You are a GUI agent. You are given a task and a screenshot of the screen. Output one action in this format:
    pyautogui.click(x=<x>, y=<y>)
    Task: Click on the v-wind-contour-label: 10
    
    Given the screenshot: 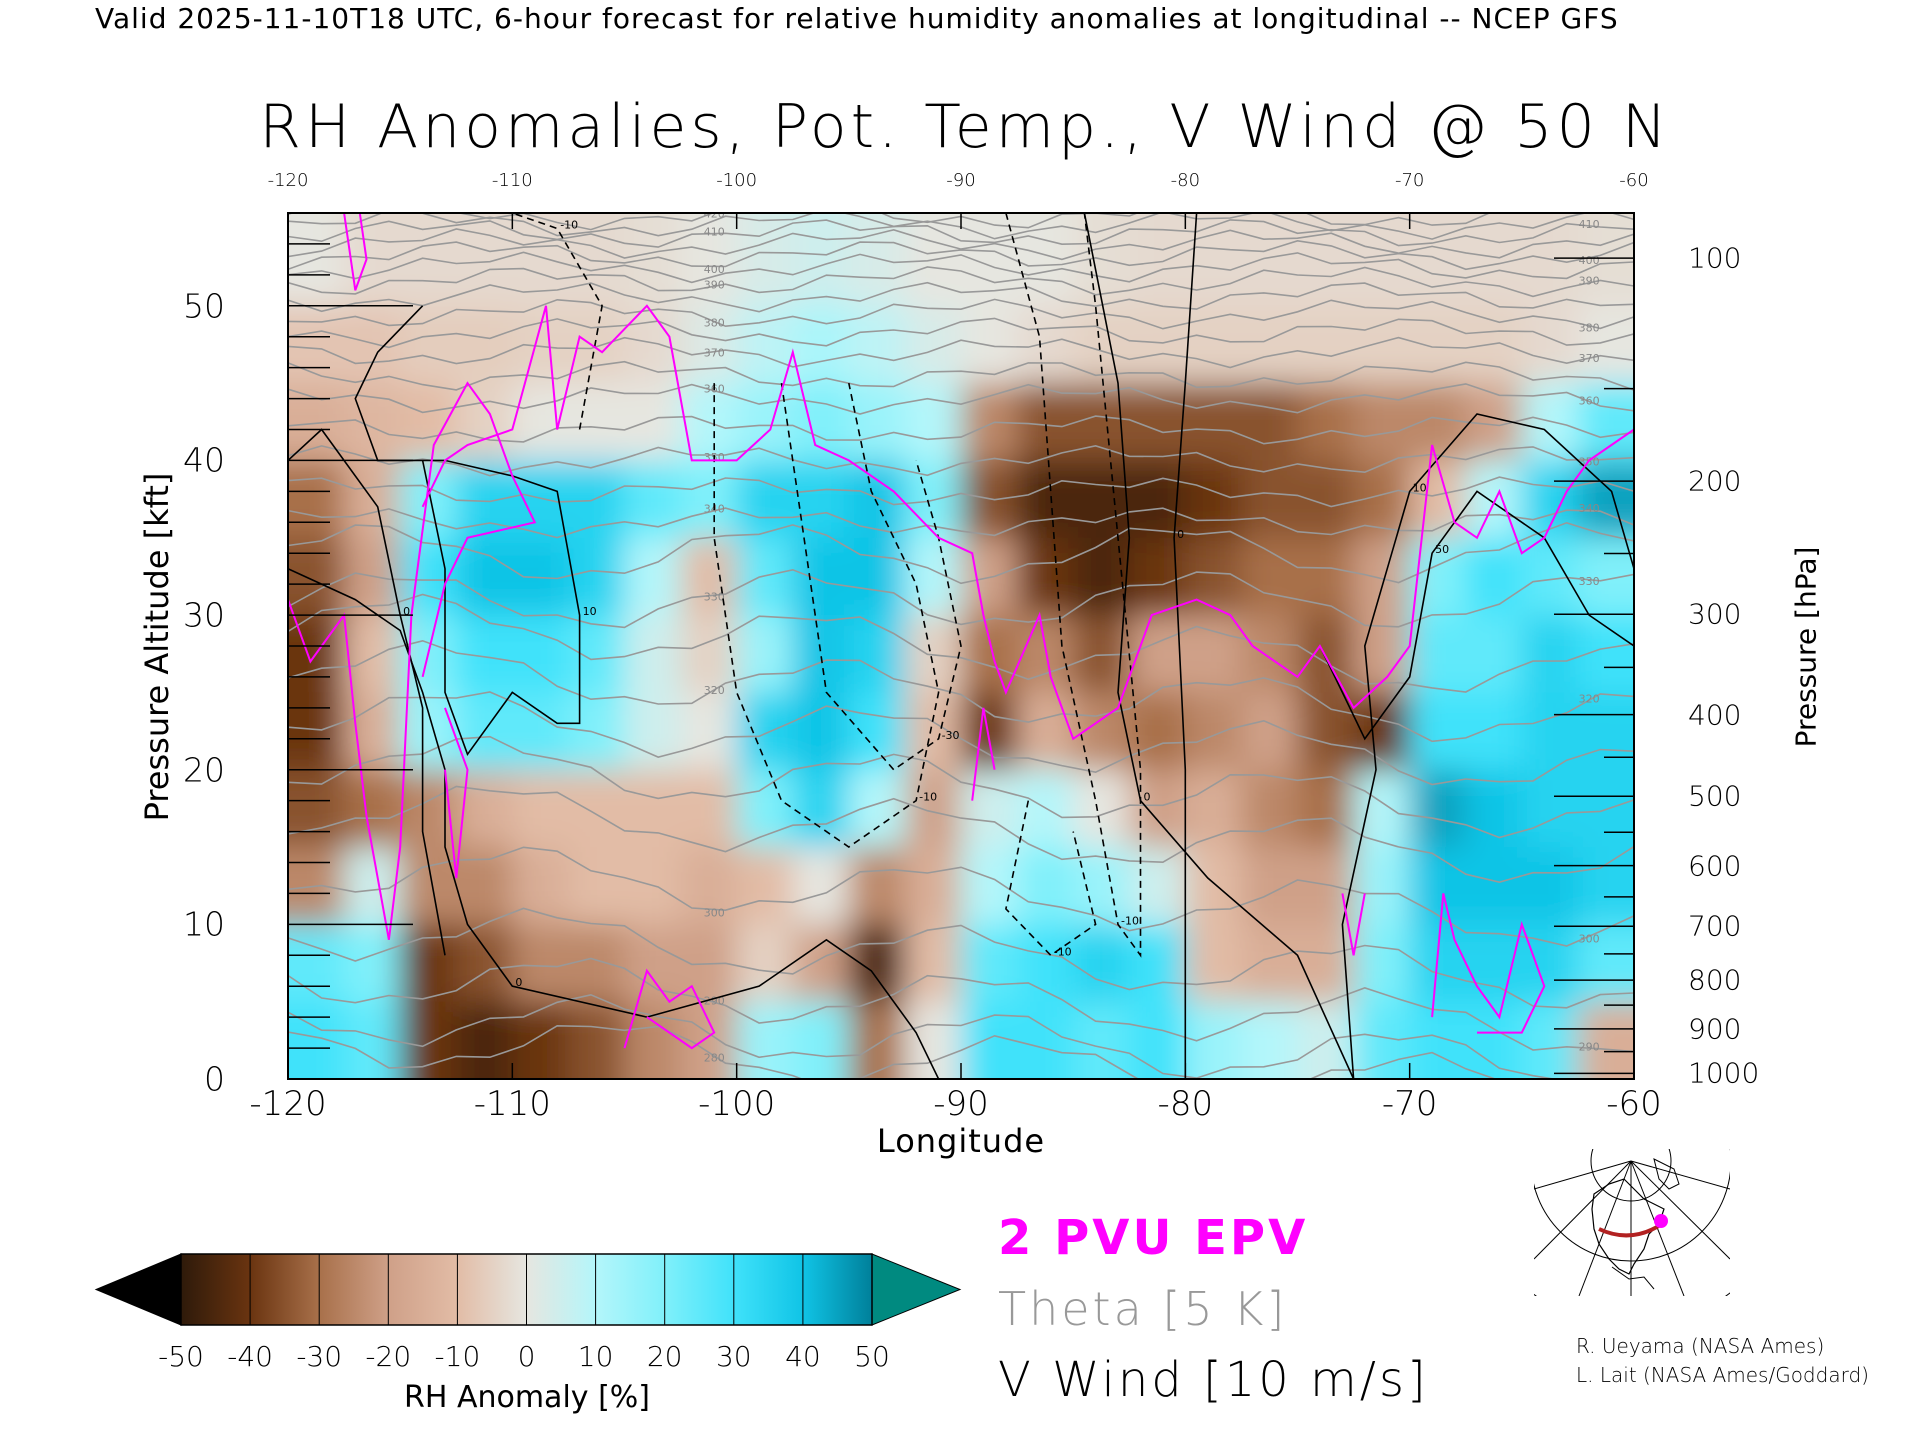 What is the action you would take?
    pyautogui.click(x=1420, y=487)
    